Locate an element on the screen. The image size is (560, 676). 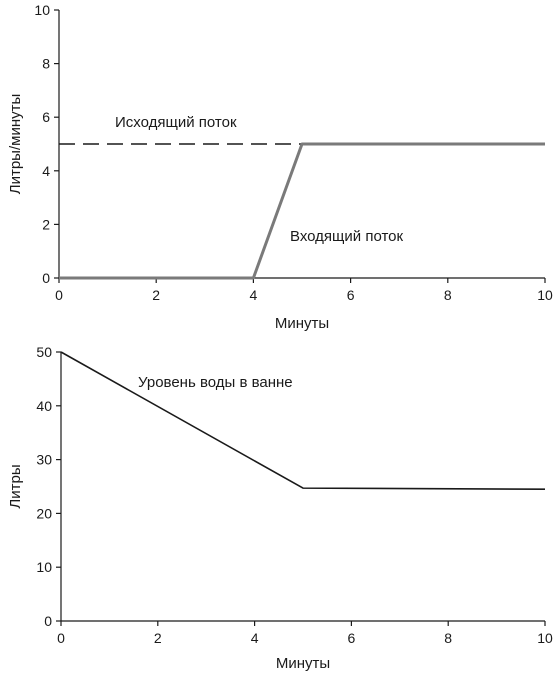
y-axis-title: Литры/минуты is located at coordinates (15, 144).